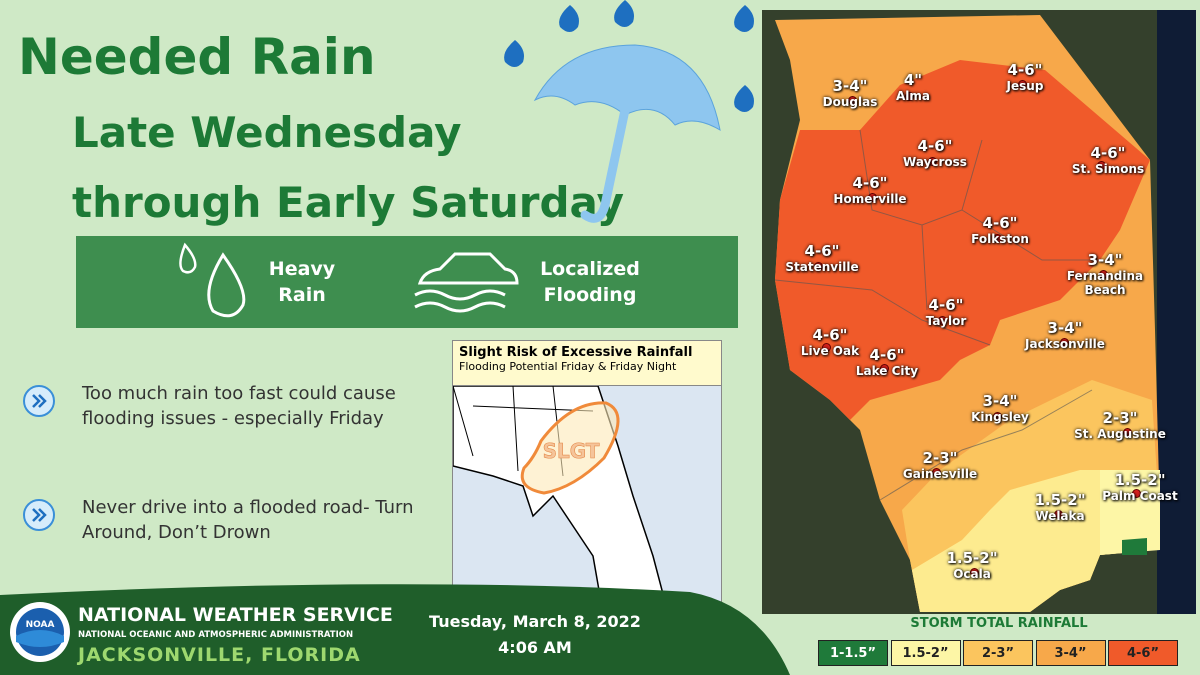 This screenshot has height=675, width=1200. I want to click on water, so click(460, 301).